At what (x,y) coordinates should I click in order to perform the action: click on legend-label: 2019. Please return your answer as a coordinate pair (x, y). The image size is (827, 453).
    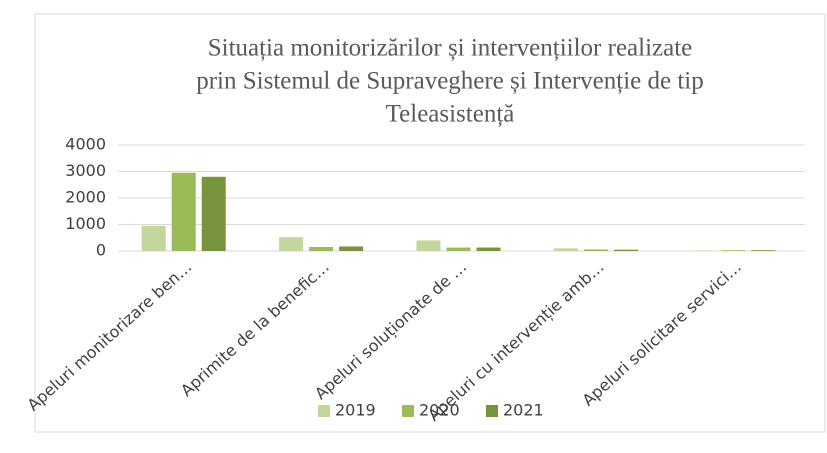
    Looking at the image, I should click on (355, 410).